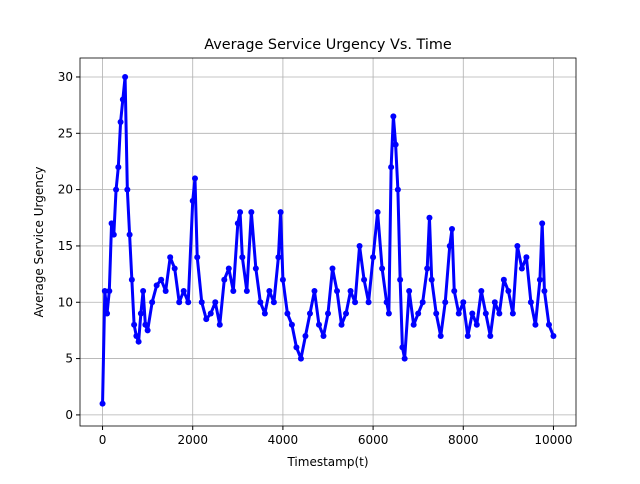 The image size is (640, 484). I want to click on x-tick-label: 6000, so click(373, 440).